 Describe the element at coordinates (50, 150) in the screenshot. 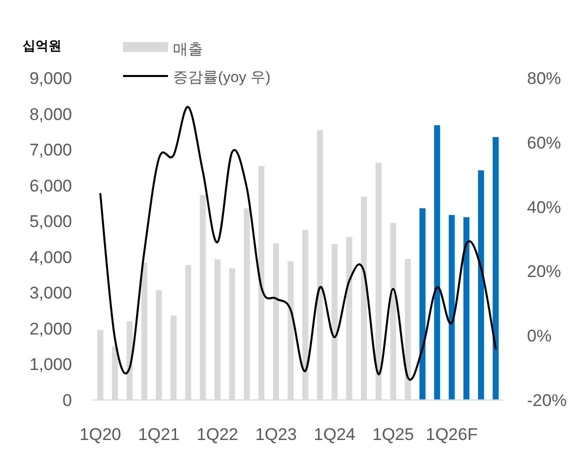

I see `y-tick-label: 7,000` at that location.